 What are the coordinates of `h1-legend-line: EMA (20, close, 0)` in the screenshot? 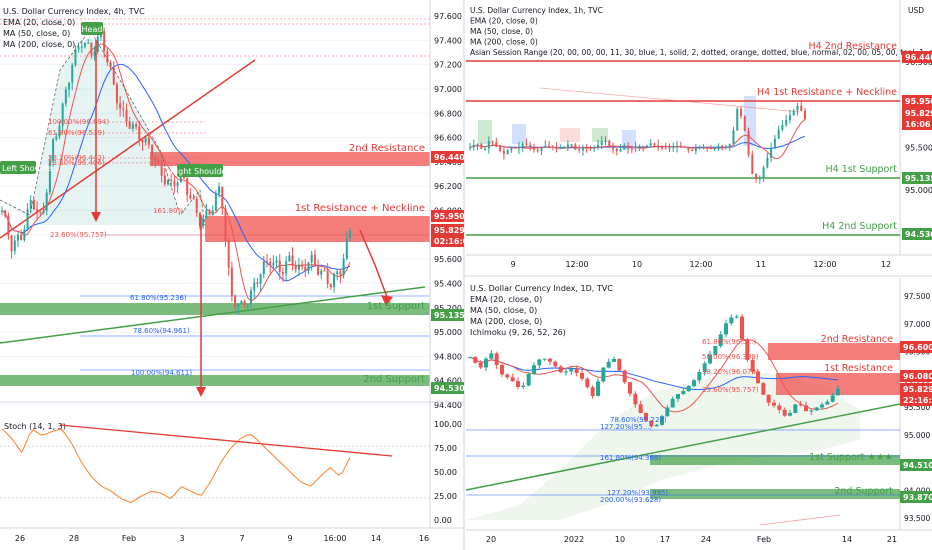 It's located at (504, 21).